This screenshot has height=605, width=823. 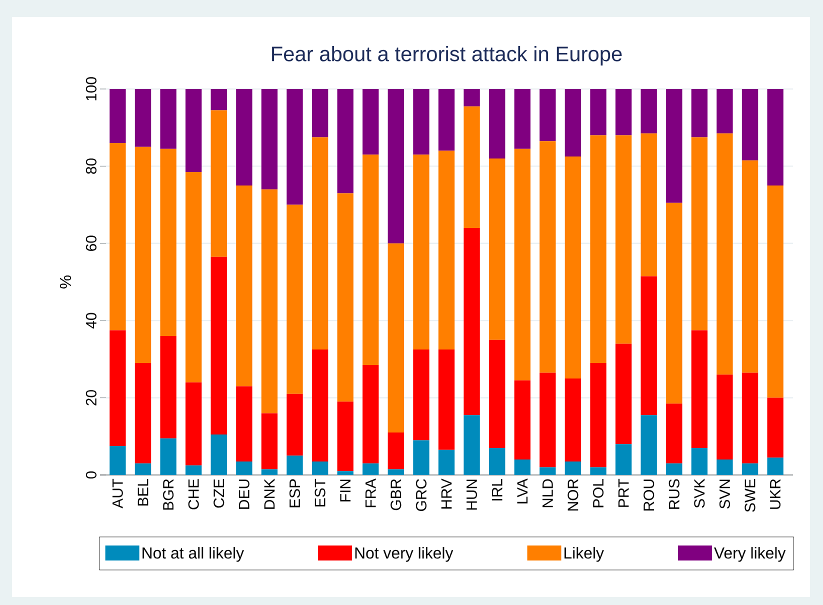 What do you see at coordinates (345, 491) in the screenshot?
I see `x-tick-label: FIN` at bounding box center [345, 491].